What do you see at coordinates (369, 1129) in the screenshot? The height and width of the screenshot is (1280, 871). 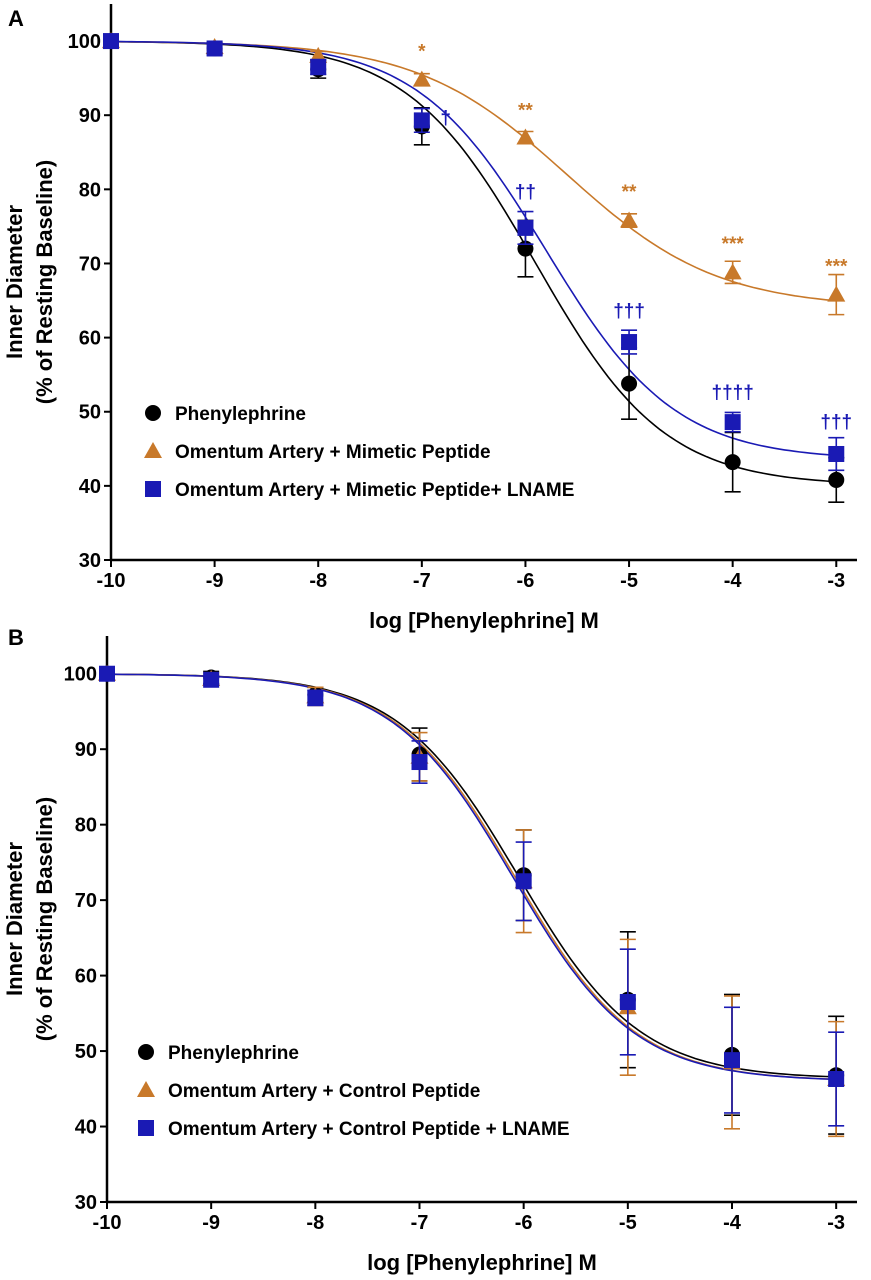 I see `legend-label: Omentum Artery + Control Peptide + LNAME` at bounding box center [369, 1129].